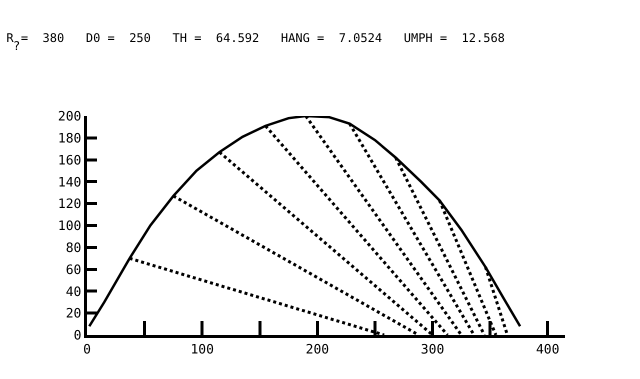 The width and height of the screenshot is (640, 379). I want to click on y-tick-label: 160, so click(70, 160).